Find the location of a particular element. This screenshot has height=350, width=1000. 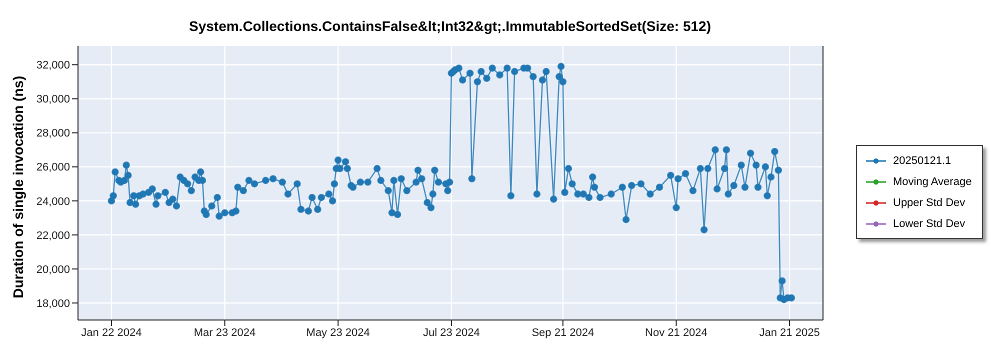

legend-label: Lower Std Dev is located at coordinates (929, 224).